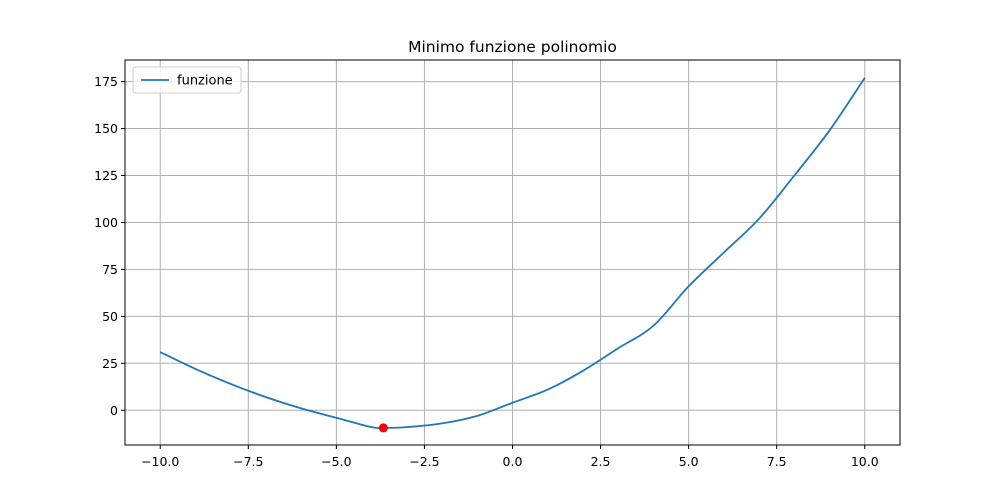 This screenshot has width=1000, height=500. Describe the element at coordinates (865, 461) in the screenshot. I see `x-tick-label: 10.0` at that location.